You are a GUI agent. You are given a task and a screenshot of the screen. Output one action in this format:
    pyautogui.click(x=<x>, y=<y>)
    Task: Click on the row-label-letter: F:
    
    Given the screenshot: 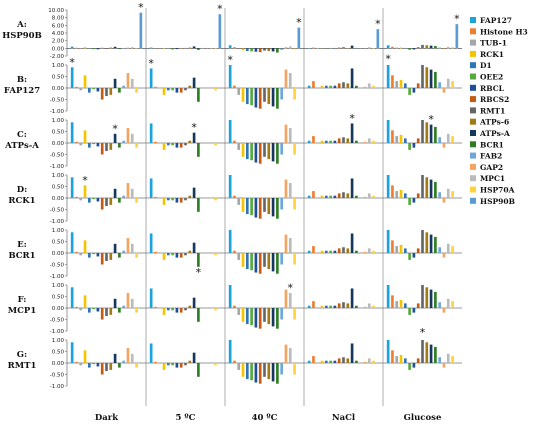 What is the action you would take?
    pyautogui.click(x=22, y=300)
    